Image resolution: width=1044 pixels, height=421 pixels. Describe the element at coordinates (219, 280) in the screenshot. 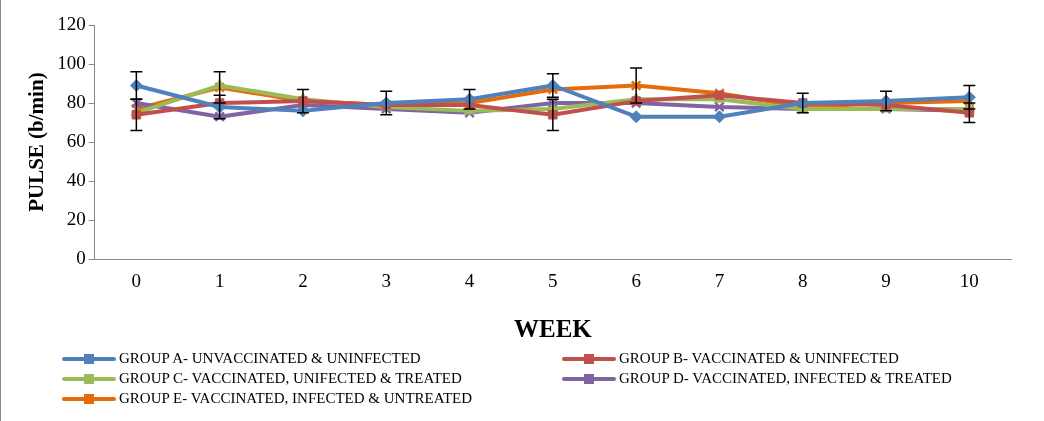

I see `x-tick-label: 1` at that location.